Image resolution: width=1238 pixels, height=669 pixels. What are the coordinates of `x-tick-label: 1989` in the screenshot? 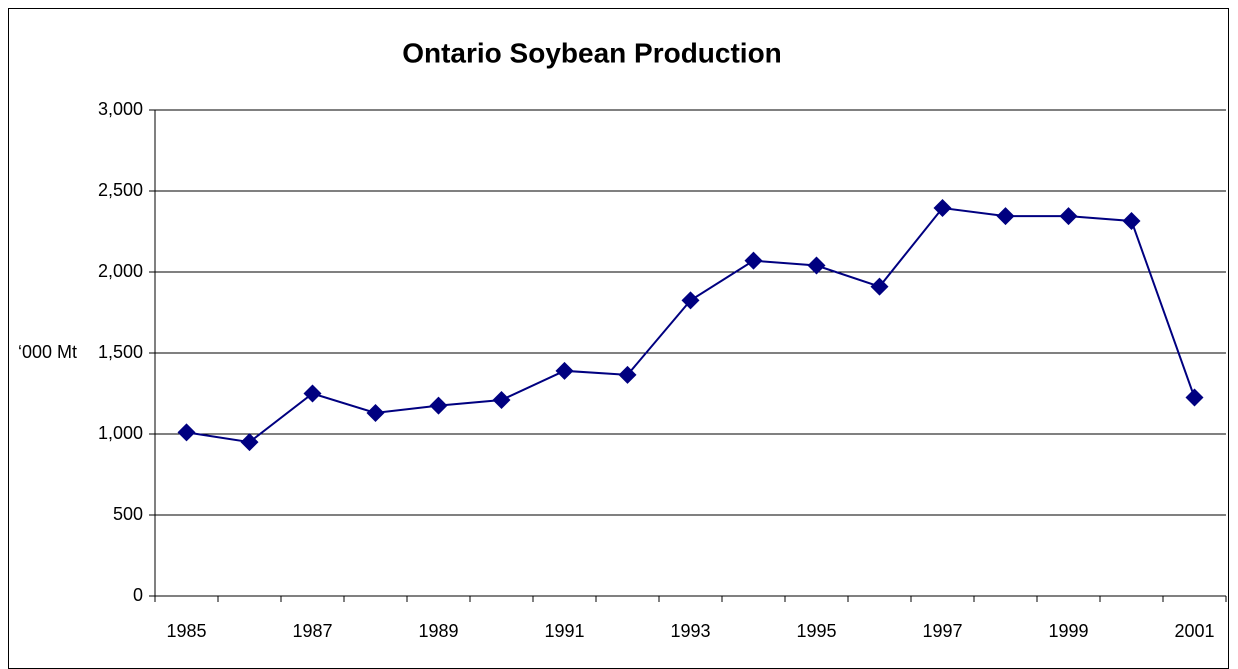 It's located at (438, 631).